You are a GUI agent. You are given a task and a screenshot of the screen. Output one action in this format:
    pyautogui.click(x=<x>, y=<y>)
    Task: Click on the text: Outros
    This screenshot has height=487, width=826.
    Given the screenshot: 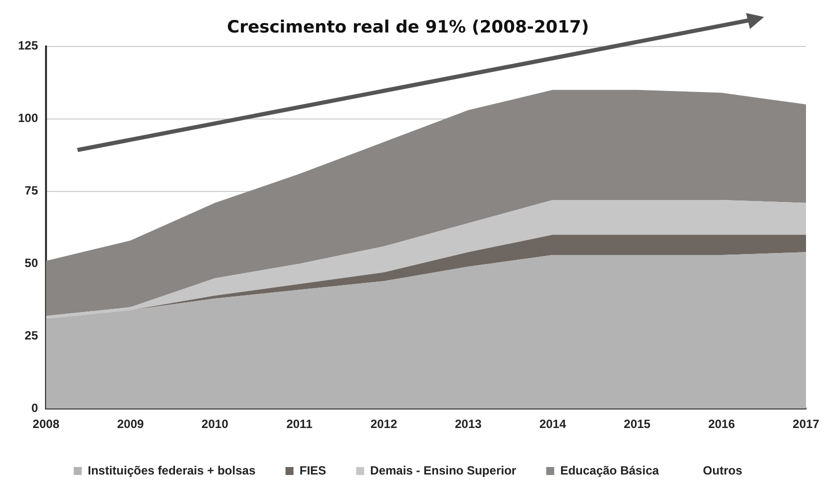 What is the action you would take?
    pyautogui.click(x=722, y=470)
    